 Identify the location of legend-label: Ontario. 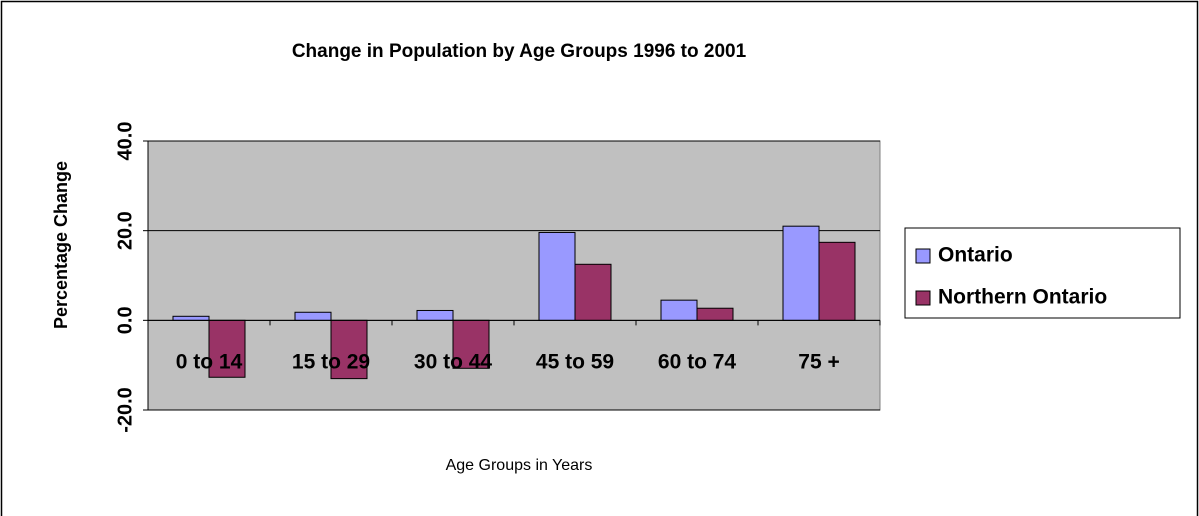
(975, 255).